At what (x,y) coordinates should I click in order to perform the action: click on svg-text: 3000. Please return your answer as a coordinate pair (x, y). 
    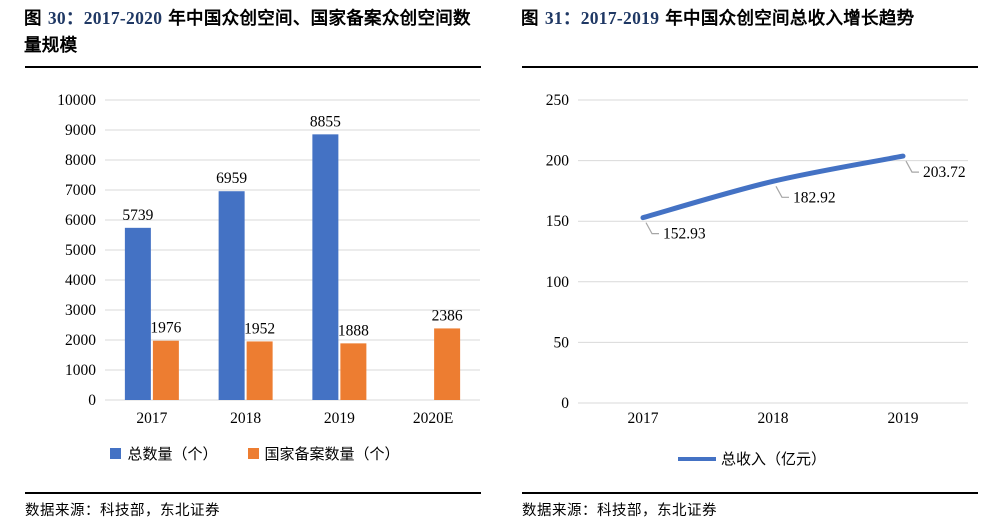
    Looking at the image, I should click on (80, 310).